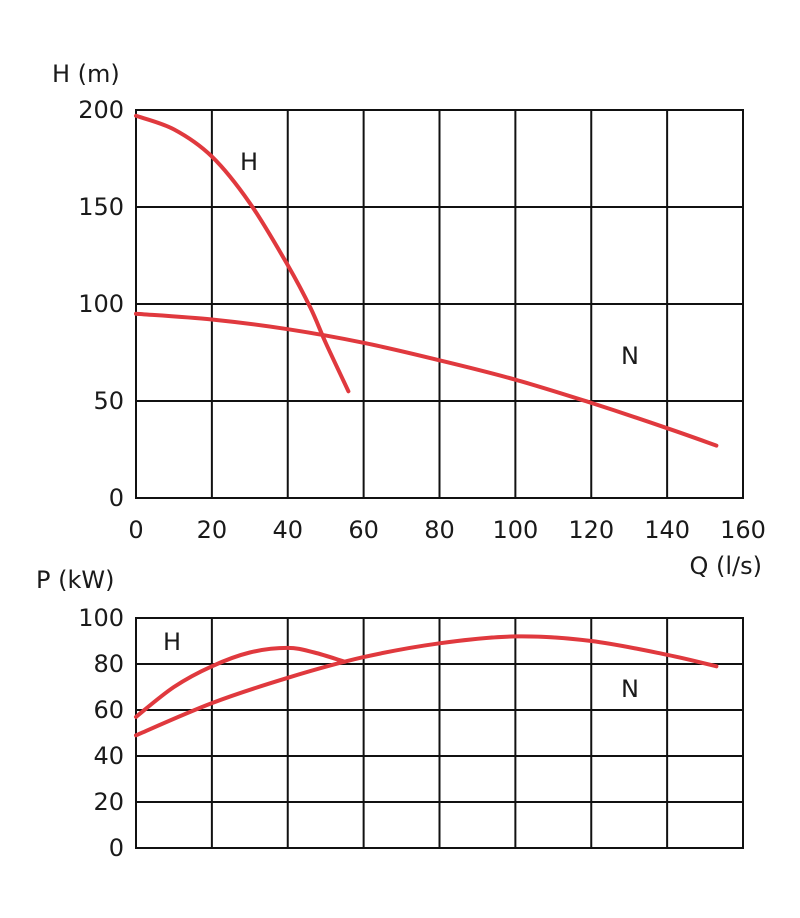  Describe the element at coordinates (86, 74) in the screenshot. I see `head-y-axis-title: H (m)` at that location.